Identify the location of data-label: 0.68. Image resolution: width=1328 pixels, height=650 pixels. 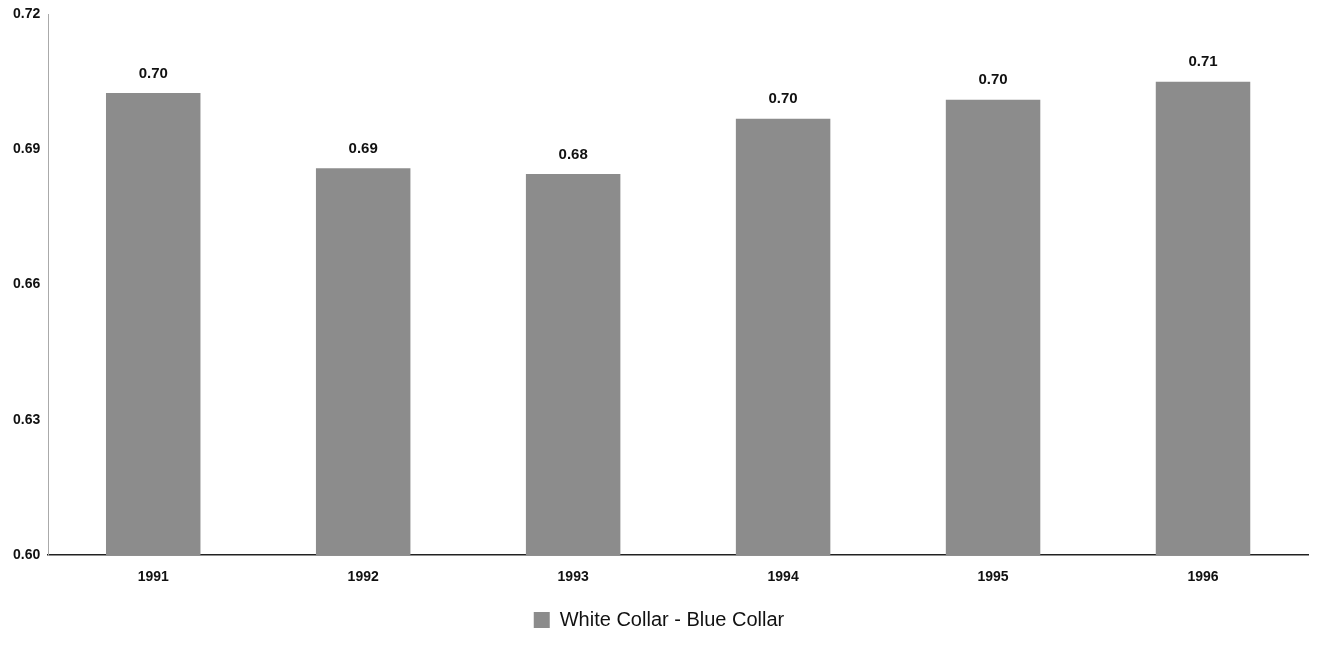
(573, 153).